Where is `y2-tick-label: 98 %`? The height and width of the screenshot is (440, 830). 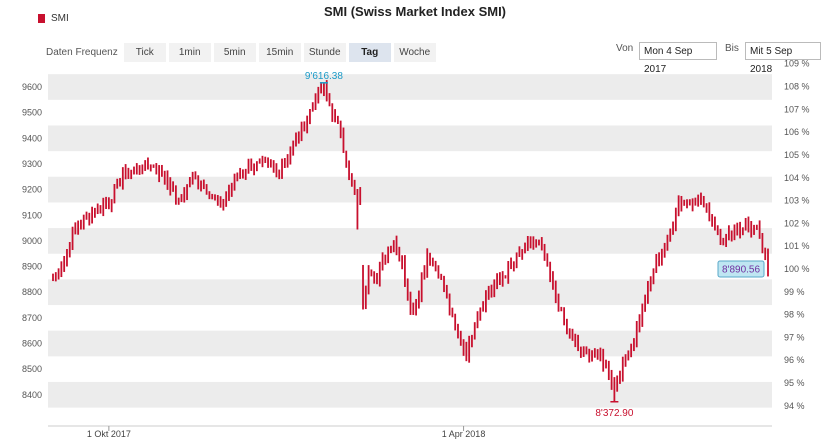 y2-tick-label: 98 % is located at coordinates (794, 315).